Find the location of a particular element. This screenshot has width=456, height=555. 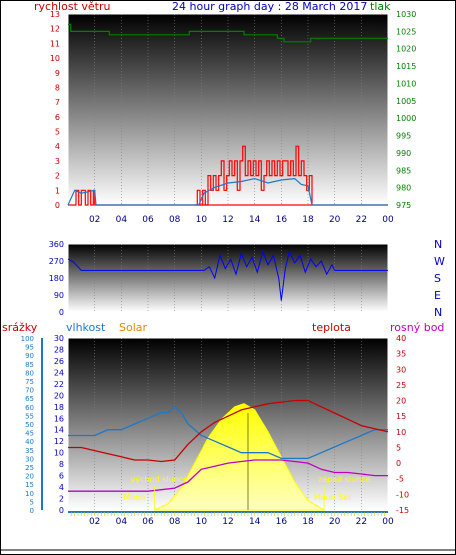

humidity-tick-20: 20 is located at coordinates (59, 395).